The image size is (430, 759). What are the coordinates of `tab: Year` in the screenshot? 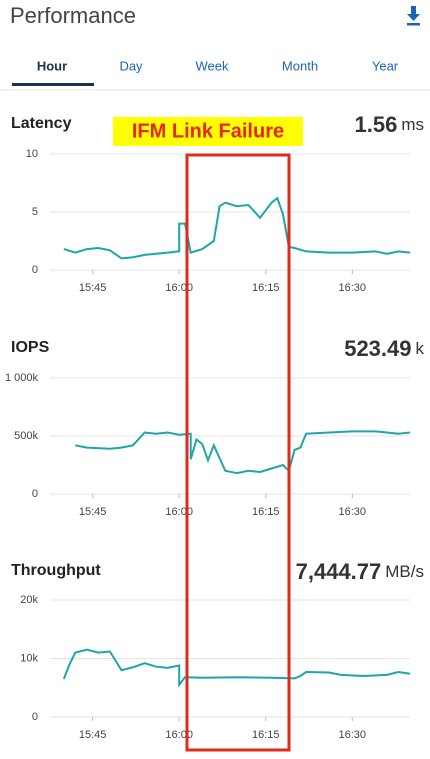 It's located at (385, 65).